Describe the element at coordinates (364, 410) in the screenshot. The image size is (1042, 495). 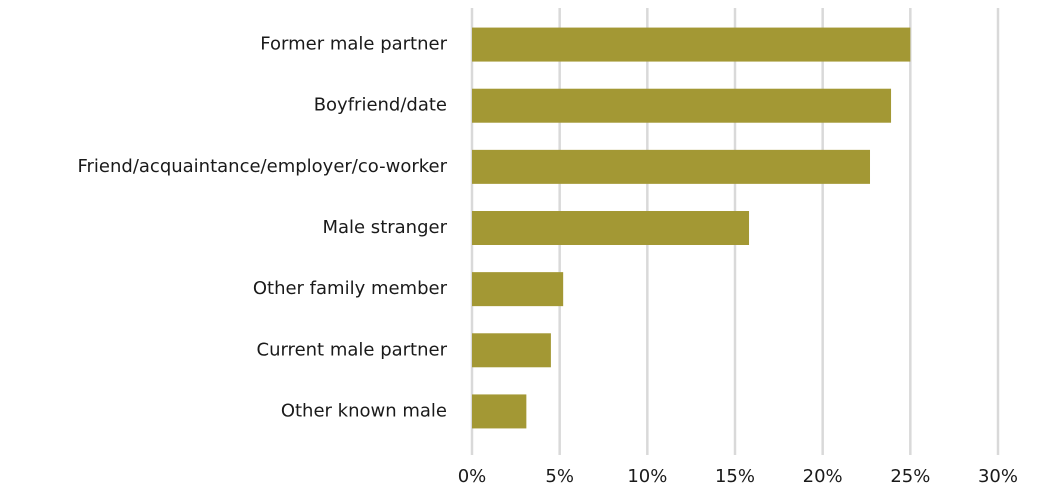
I see `y-tick-label: Other known male` at that location.